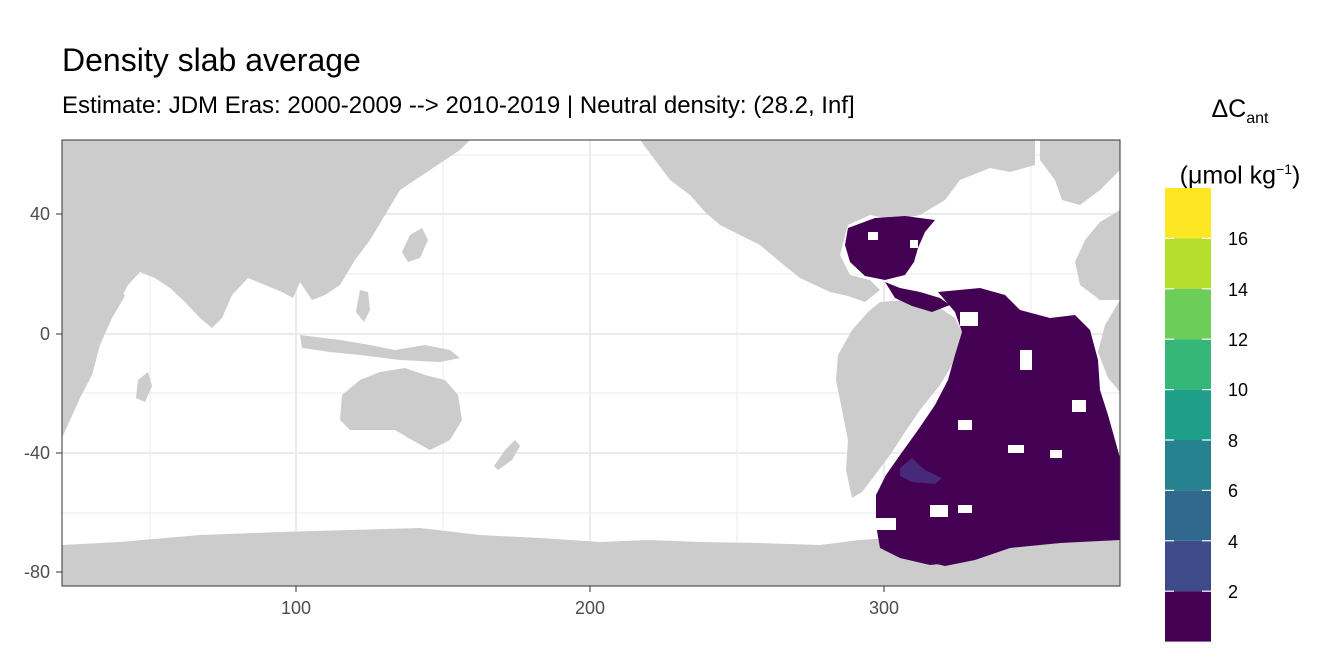 The width and height of the screenshot is (1344, 672). Describe the element at coordinates (890, 248) in the screenshot. I see `dcant-north-atlantic` at that location.